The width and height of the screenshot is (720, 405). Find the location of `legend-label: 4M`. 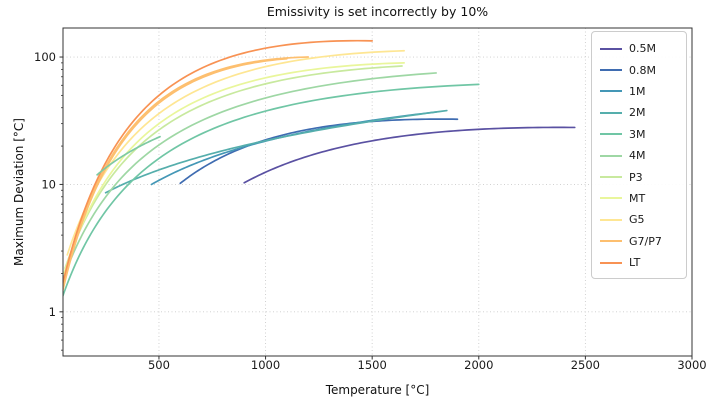

legend-label: 4M is located at coordinates (637, 156).